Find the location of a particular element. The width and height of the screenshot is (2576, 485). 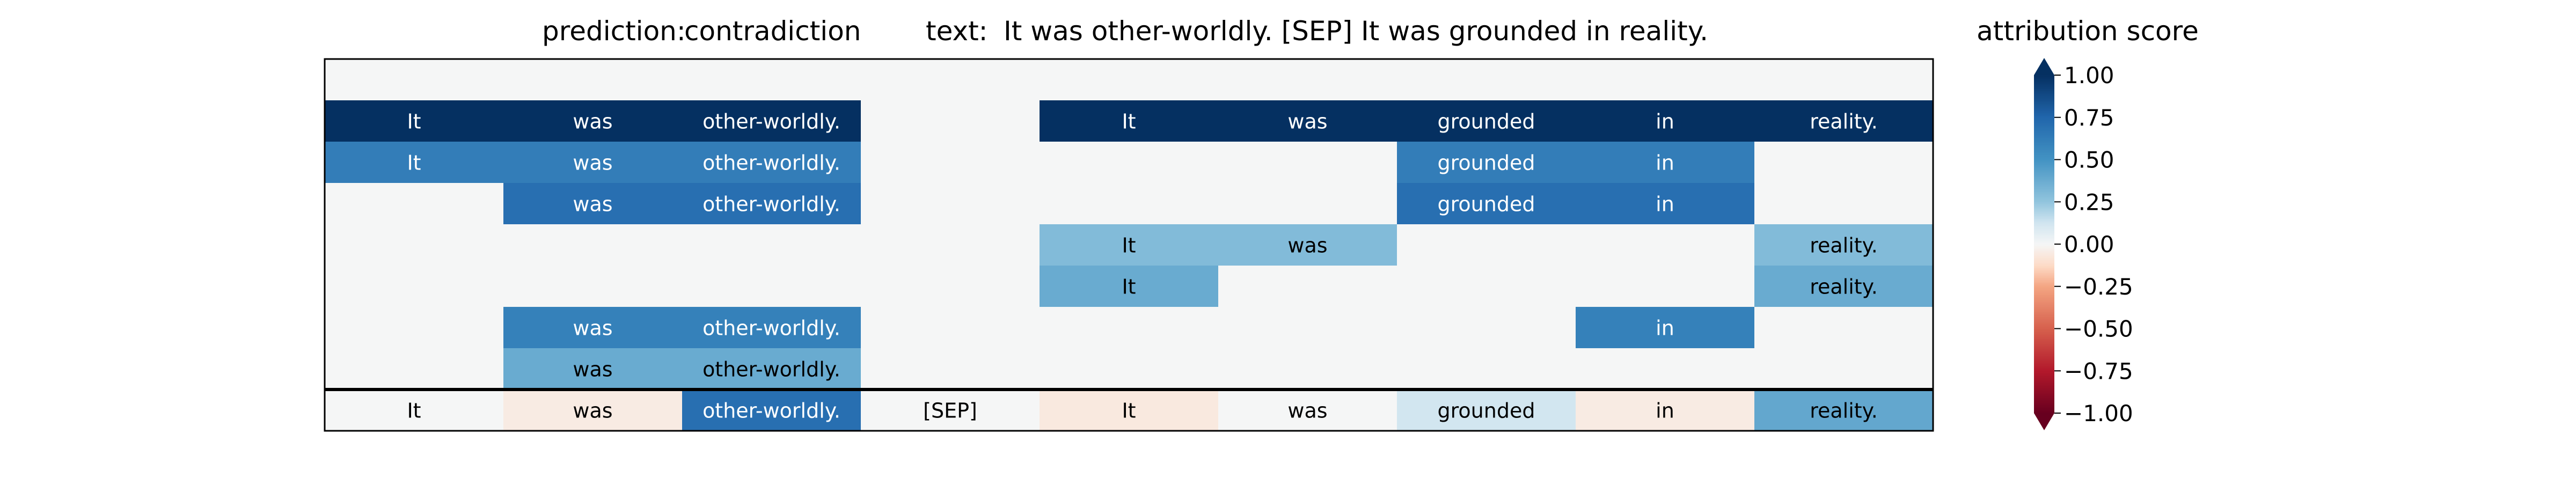

cell-token-label: grounded is located at coordinates (1486, 163).